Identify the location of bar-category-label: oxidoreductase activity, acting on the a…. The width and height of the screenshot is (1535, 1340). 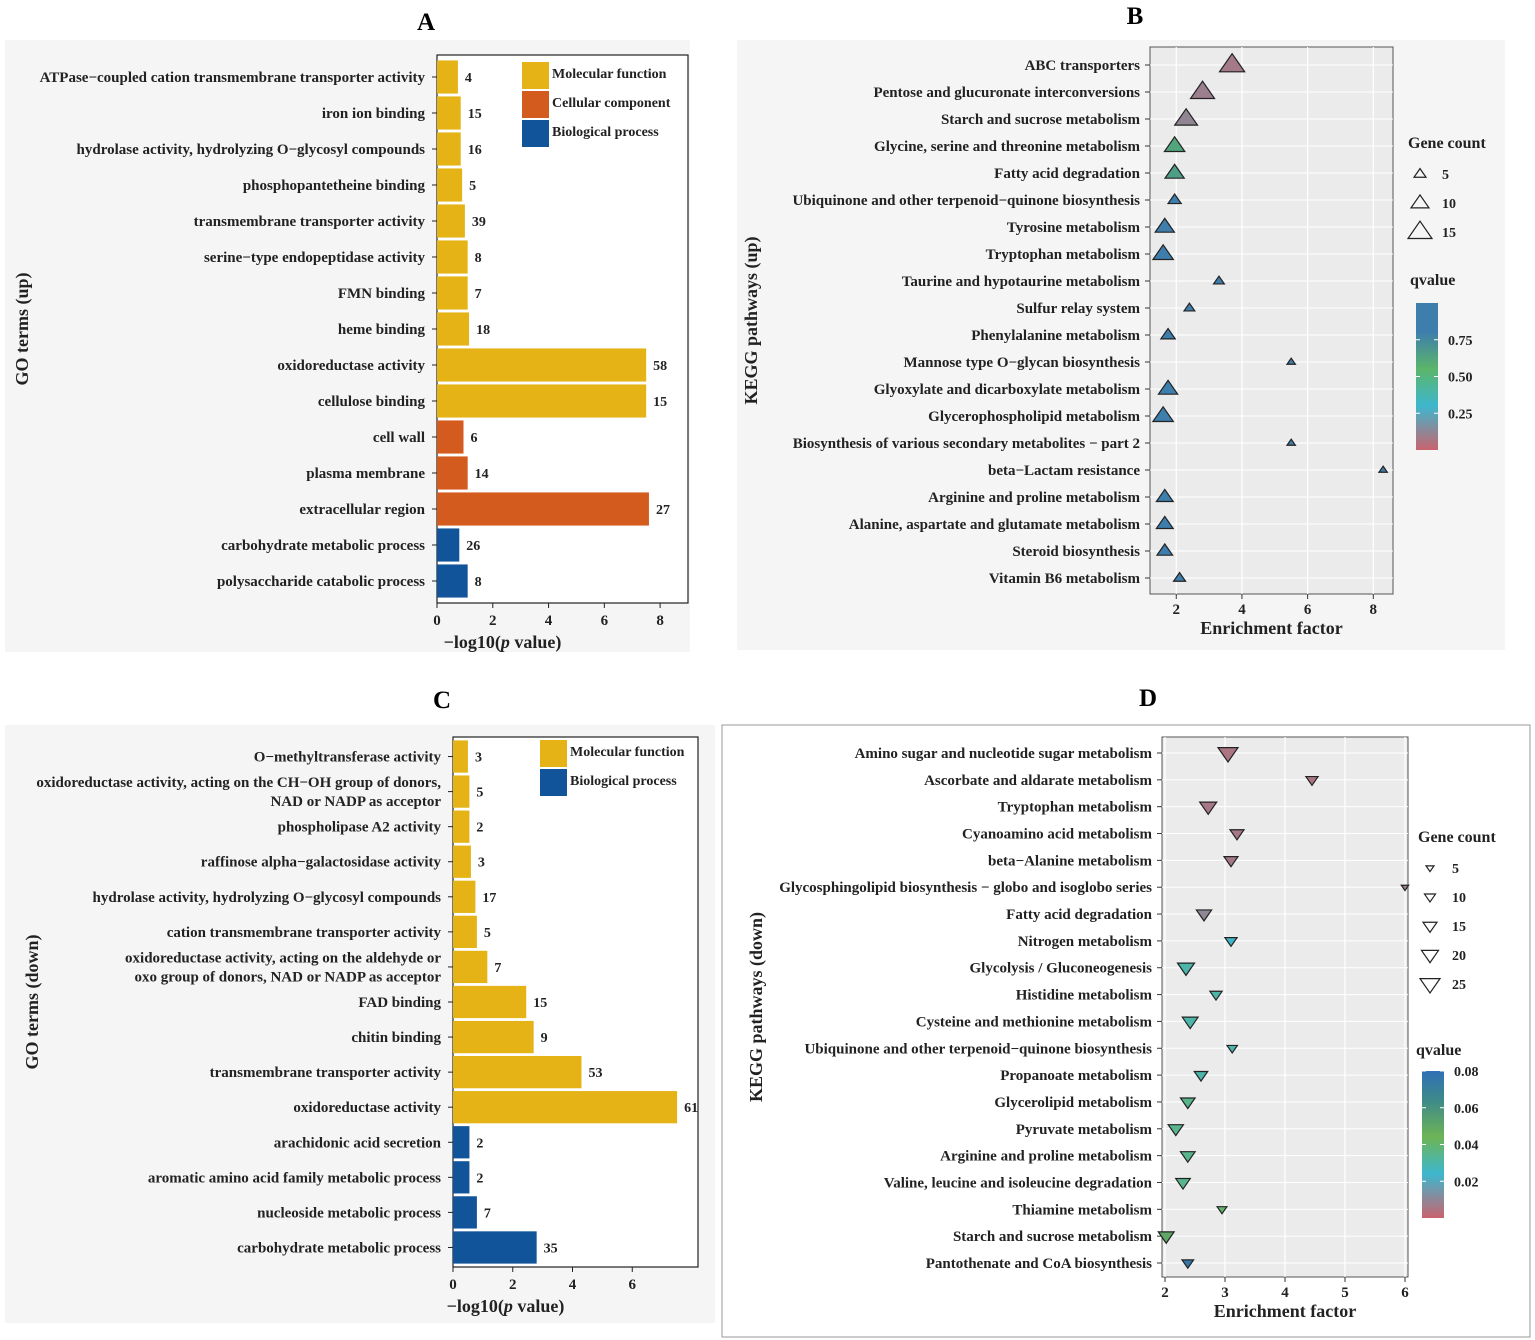
(283, 958).